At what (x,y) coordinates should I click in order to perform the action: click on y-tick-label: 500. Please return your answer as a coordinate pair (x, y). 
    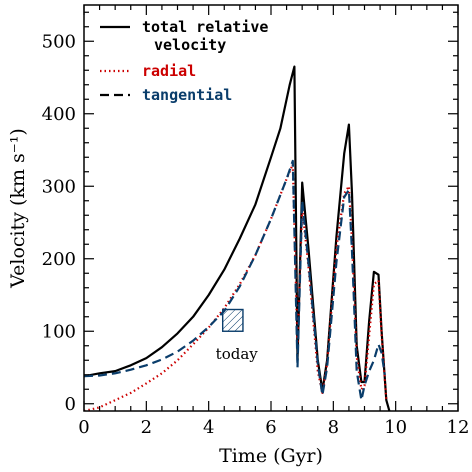
    Looking at the image, I should click on (59, 41).